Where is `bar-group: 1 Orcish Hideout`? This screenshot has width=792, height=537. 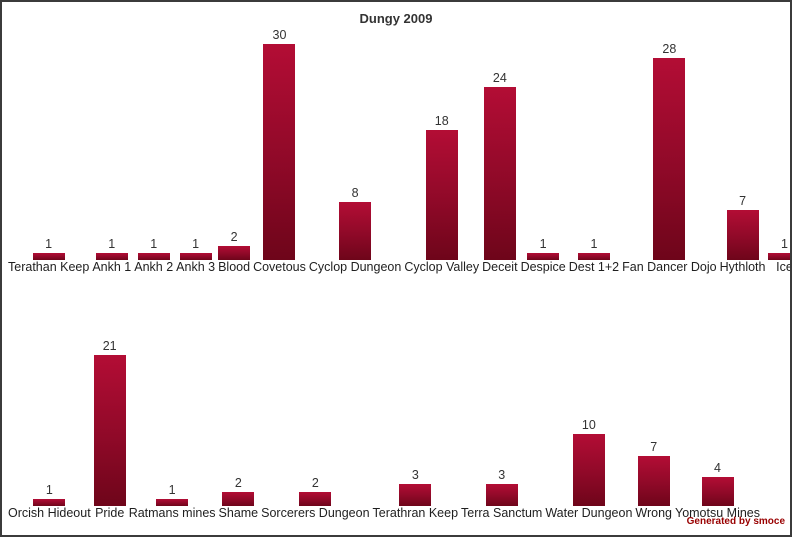 bar-group: 1 Orcish Hideout is located at coordinates (49, 502).